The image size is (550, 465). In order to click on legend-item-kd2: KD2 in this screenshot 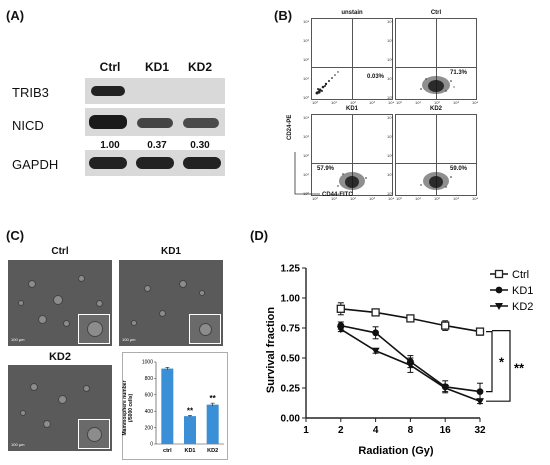, I will do `click(511, 307)`.